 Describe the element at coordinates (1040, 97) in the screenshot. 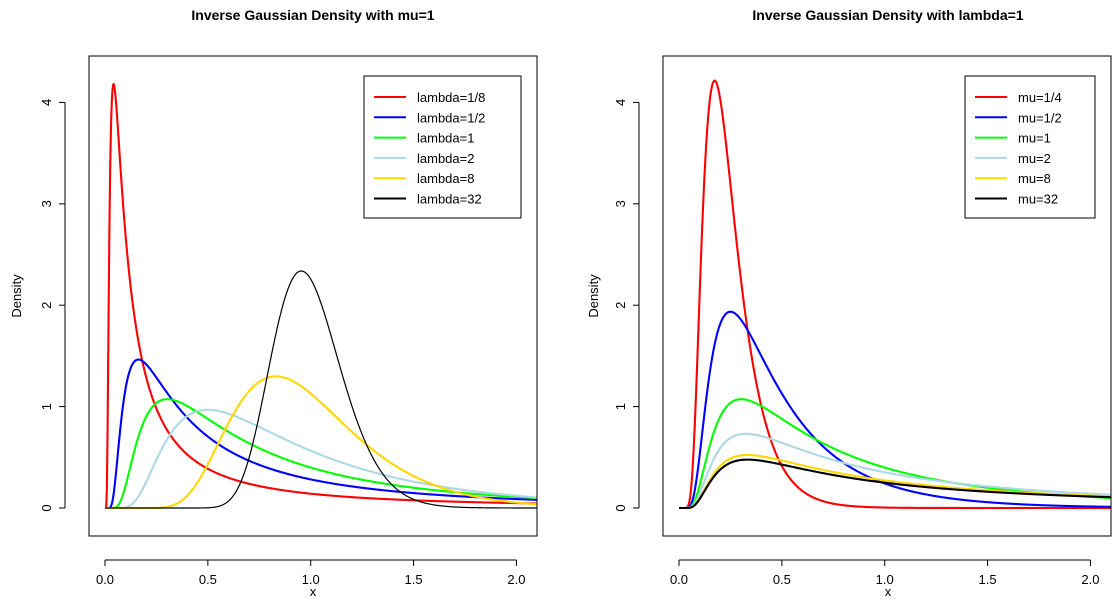

I see `legend-label: mu=1/4` at that location.